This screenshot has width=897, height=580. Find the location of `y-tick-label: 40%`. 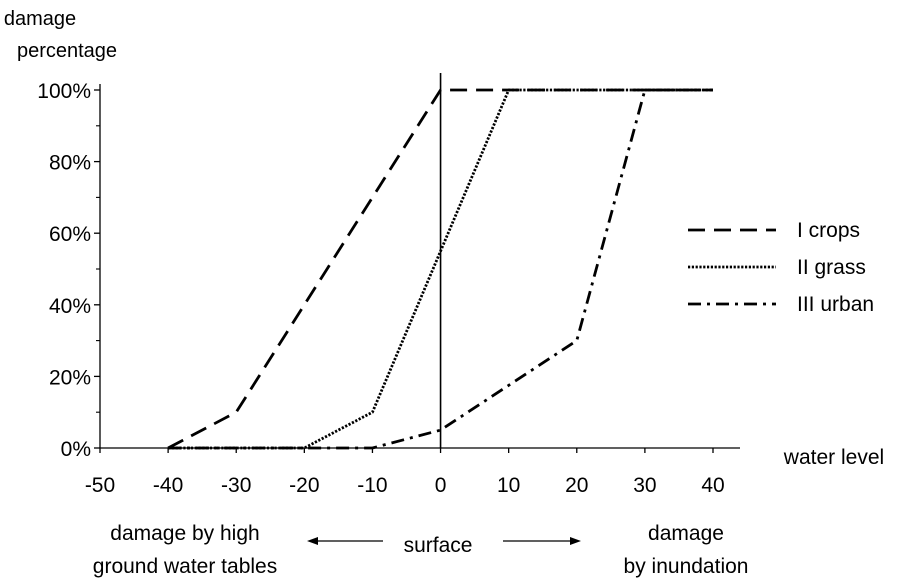

y-tick-label: 40% is located at coordinates (70, 306).